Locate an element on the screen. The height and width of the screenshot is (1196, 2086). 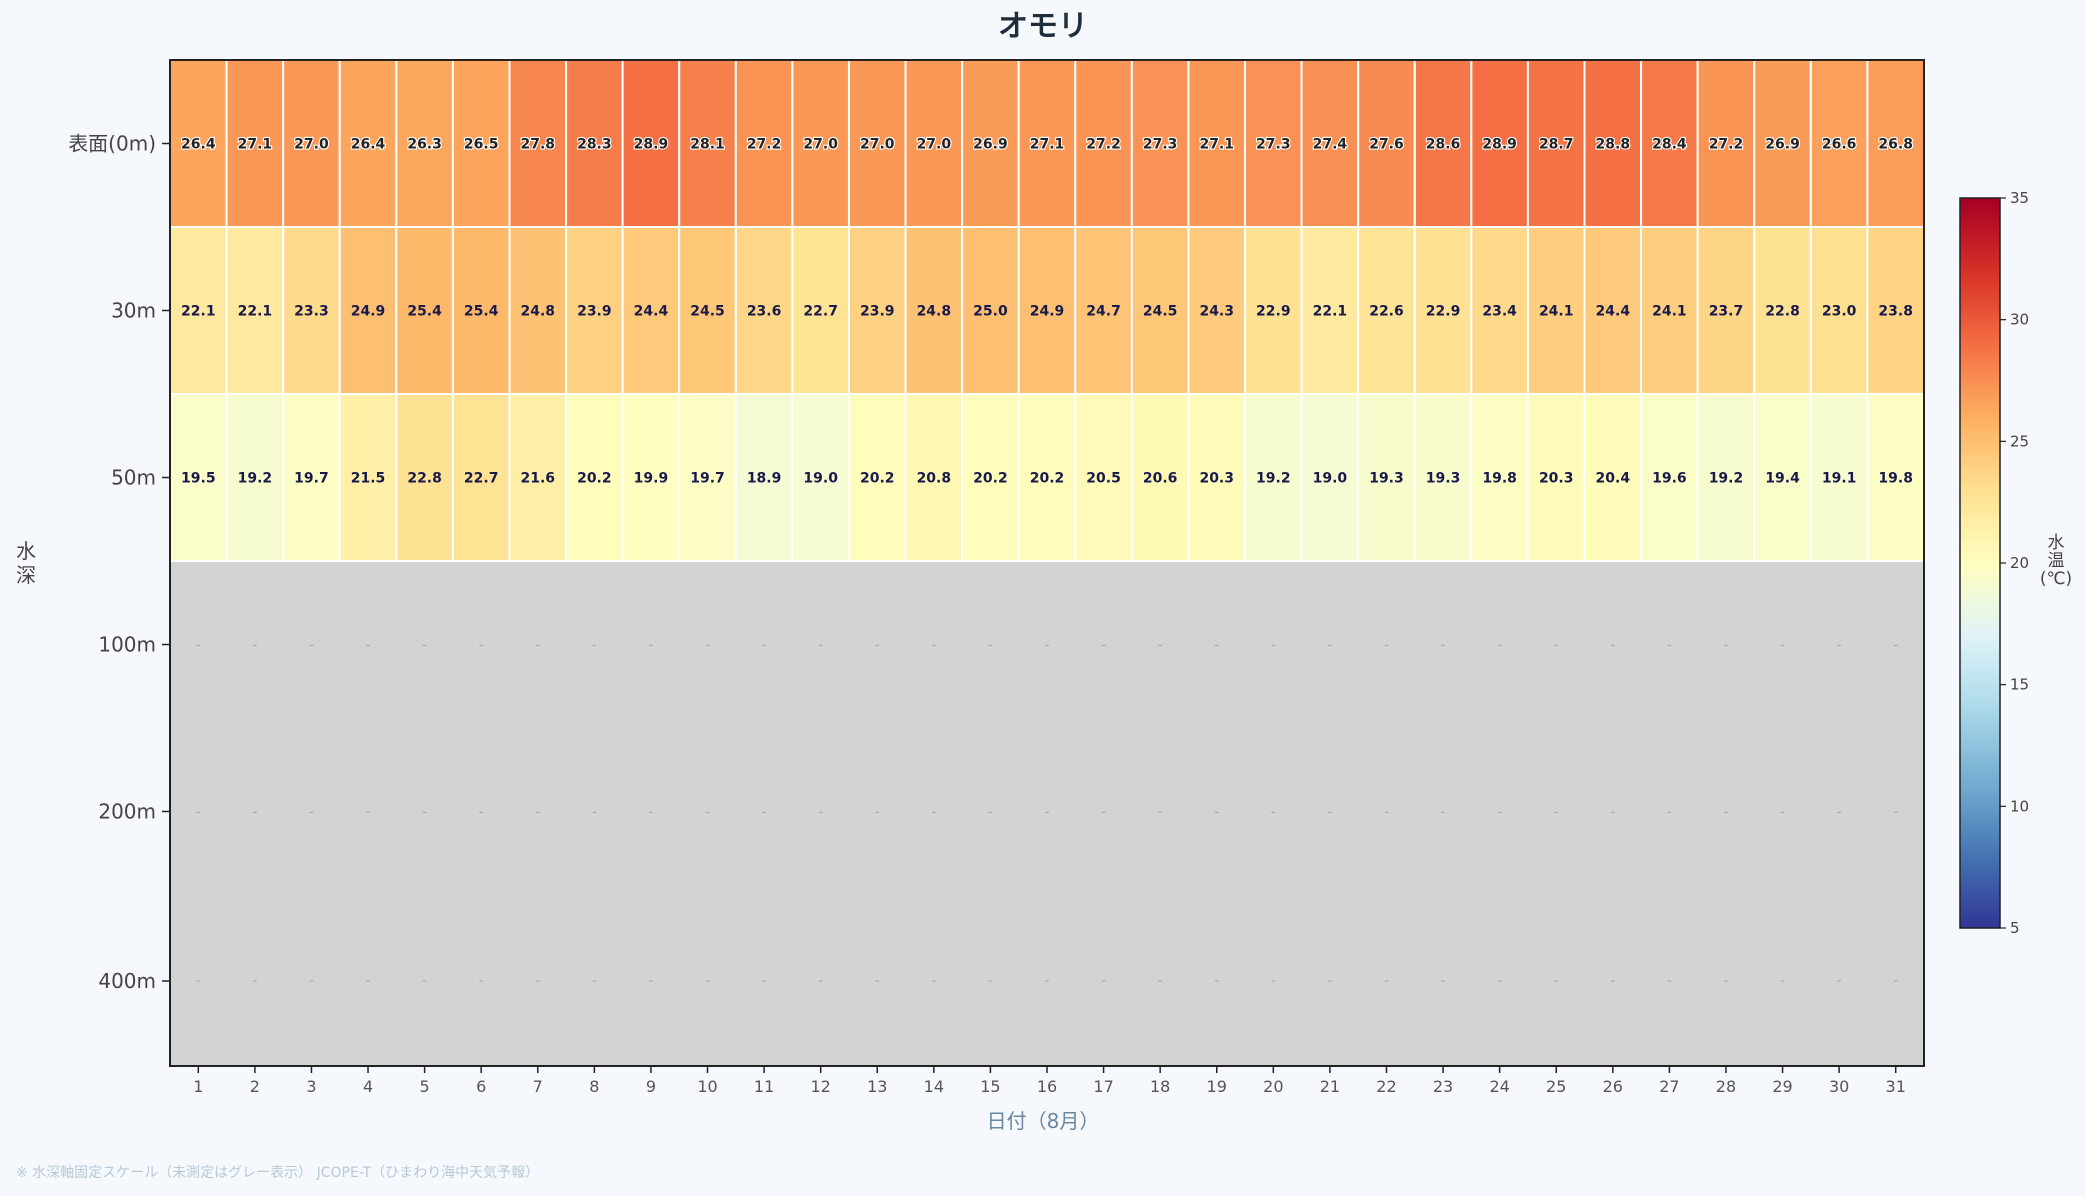
y-axis-label-char: 深 is located at coordinates (26, 575).